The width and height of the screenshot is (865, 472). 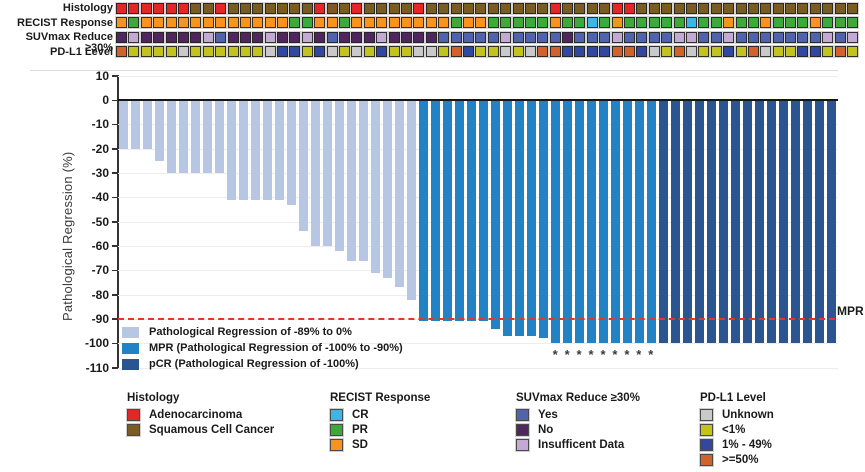 I want to click on legend-item: 1% - 49%, so click(x=737, y=444).